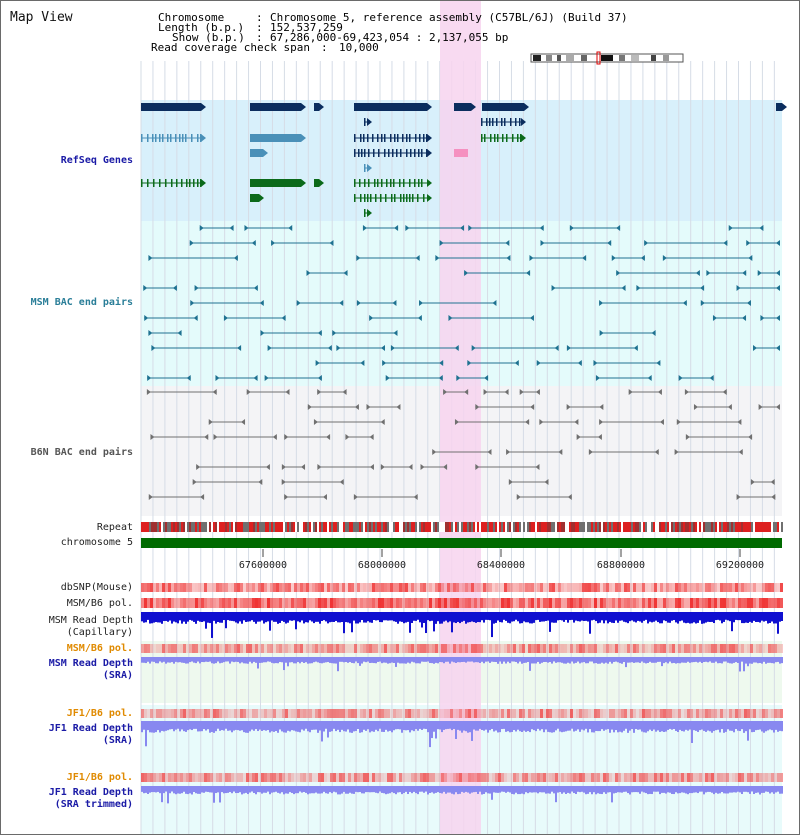 This screenshot has height=835, width=800. Describe the element at coordinates (81, 452) in the screenshot. I see `track-label-b6n-bac: B6N BAC end pairs` at that location.